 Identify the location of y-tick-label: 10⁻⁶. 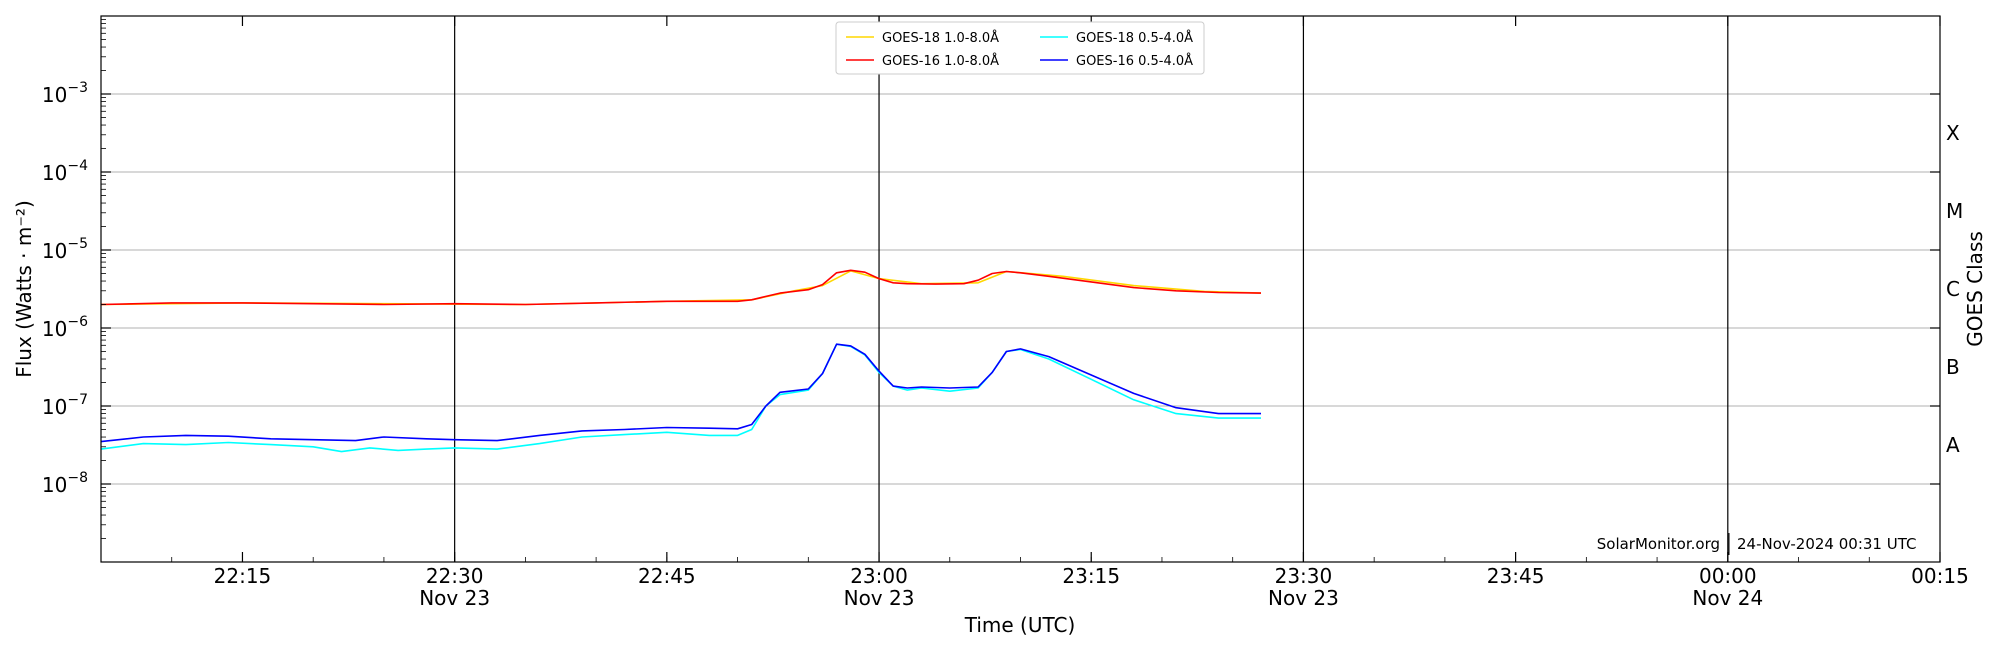
(65, 327).